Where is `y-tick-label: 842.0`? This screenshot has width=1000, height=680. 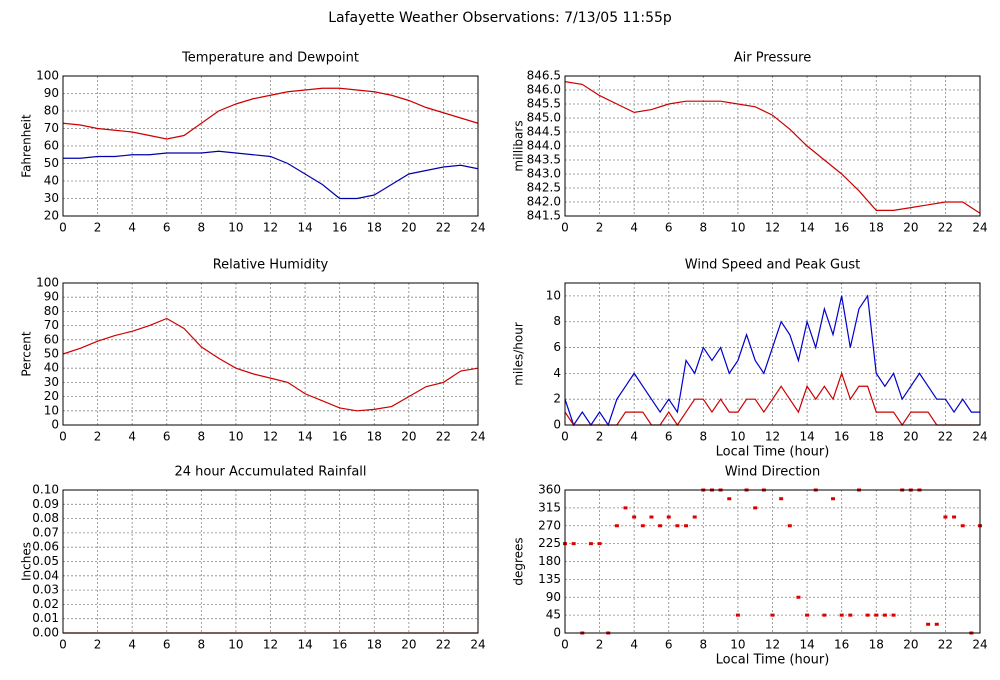
y-tick-label: 842.0 is located at coordinates (544, 202).